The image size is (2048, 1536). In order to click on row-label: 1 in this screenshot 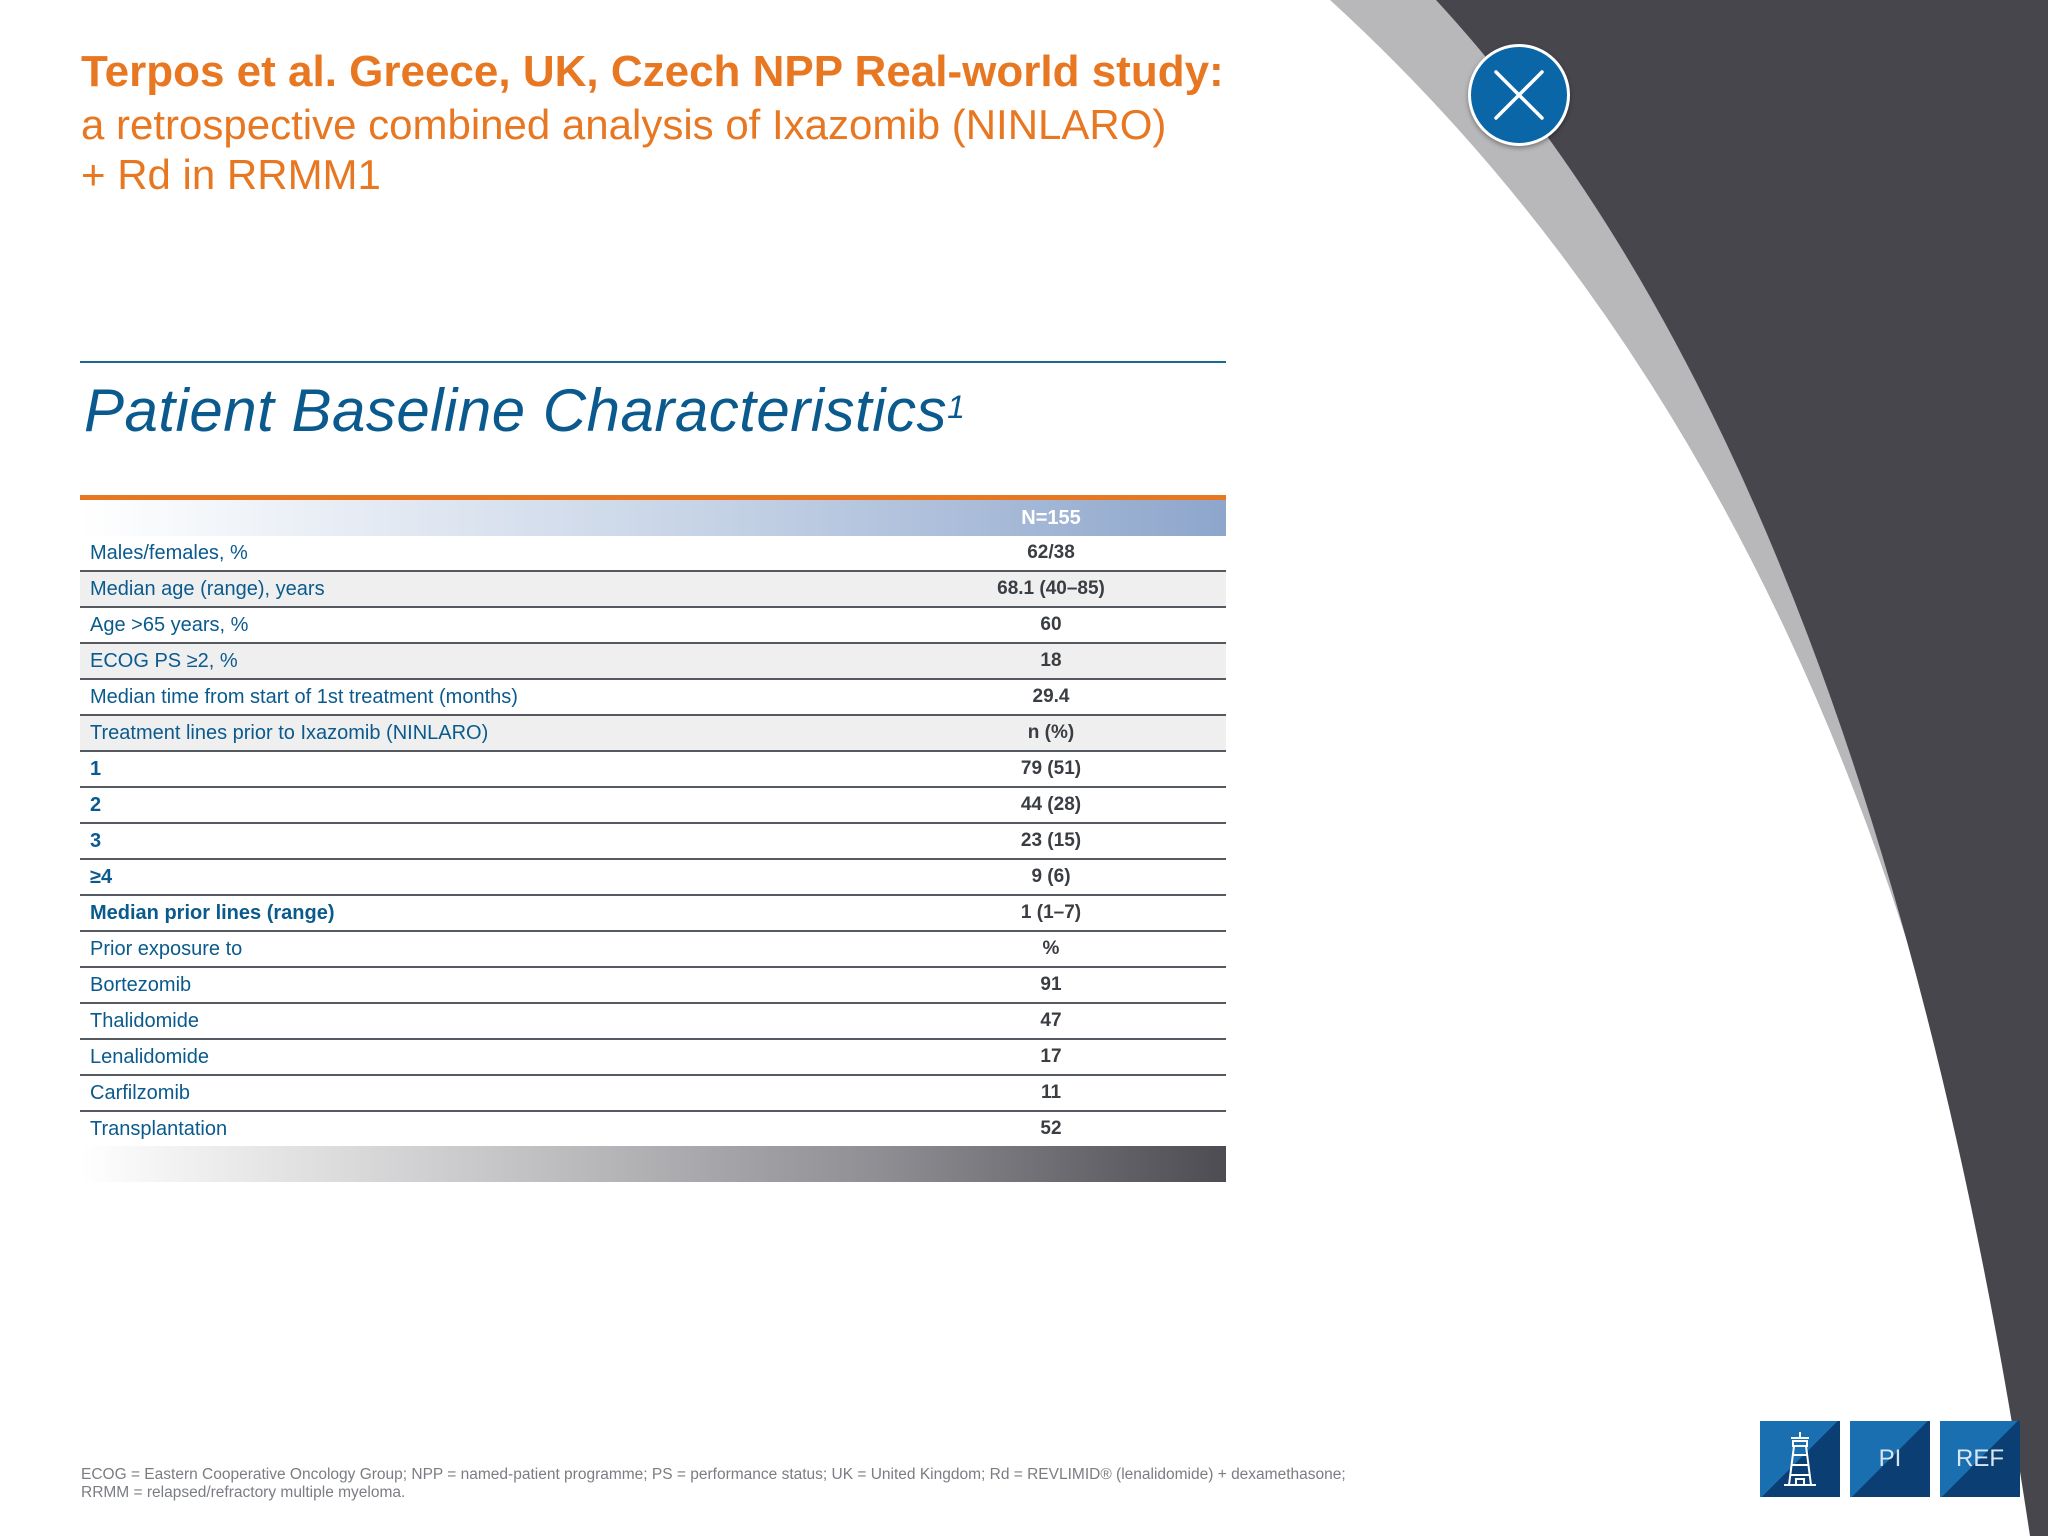, I will do `click(96, 768)`.